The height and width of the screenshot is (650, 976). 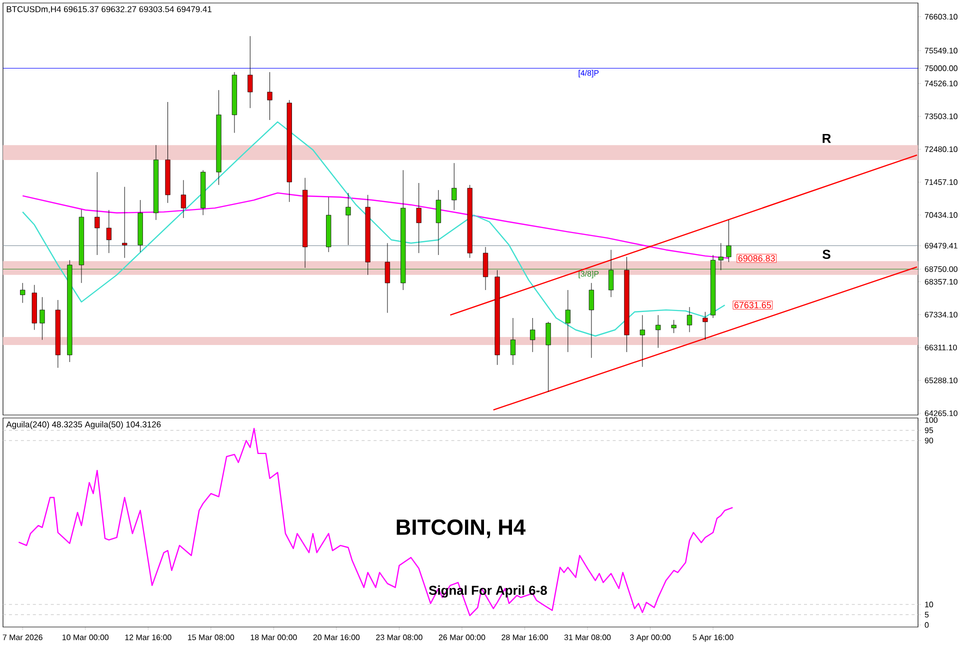 I want to click on band-label: R, so click(x=826, y=138).